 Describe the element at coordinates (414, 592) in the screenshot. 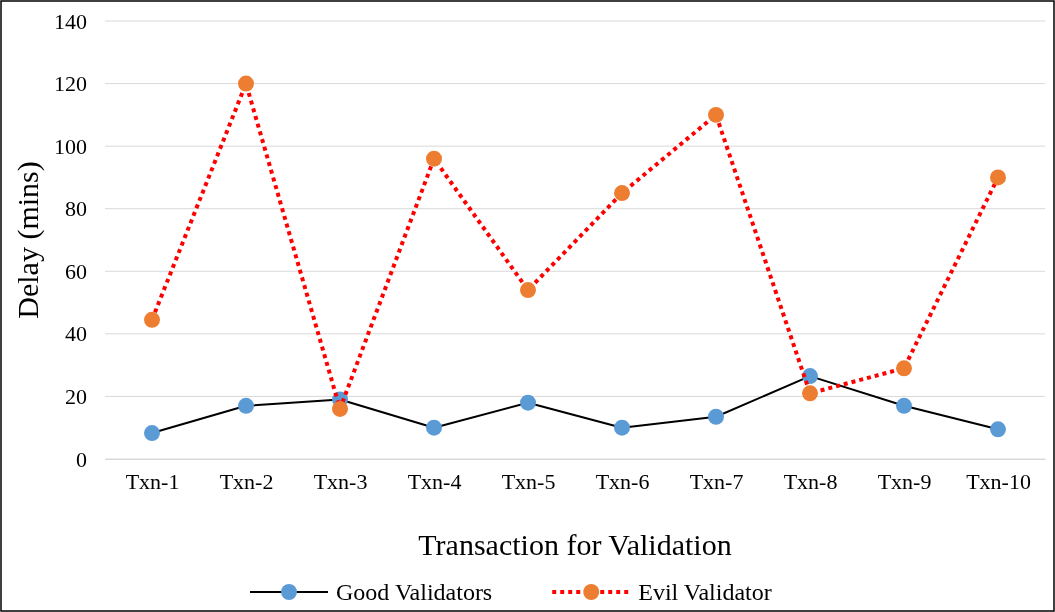

I see `legend-label: Good Validators` at that location.